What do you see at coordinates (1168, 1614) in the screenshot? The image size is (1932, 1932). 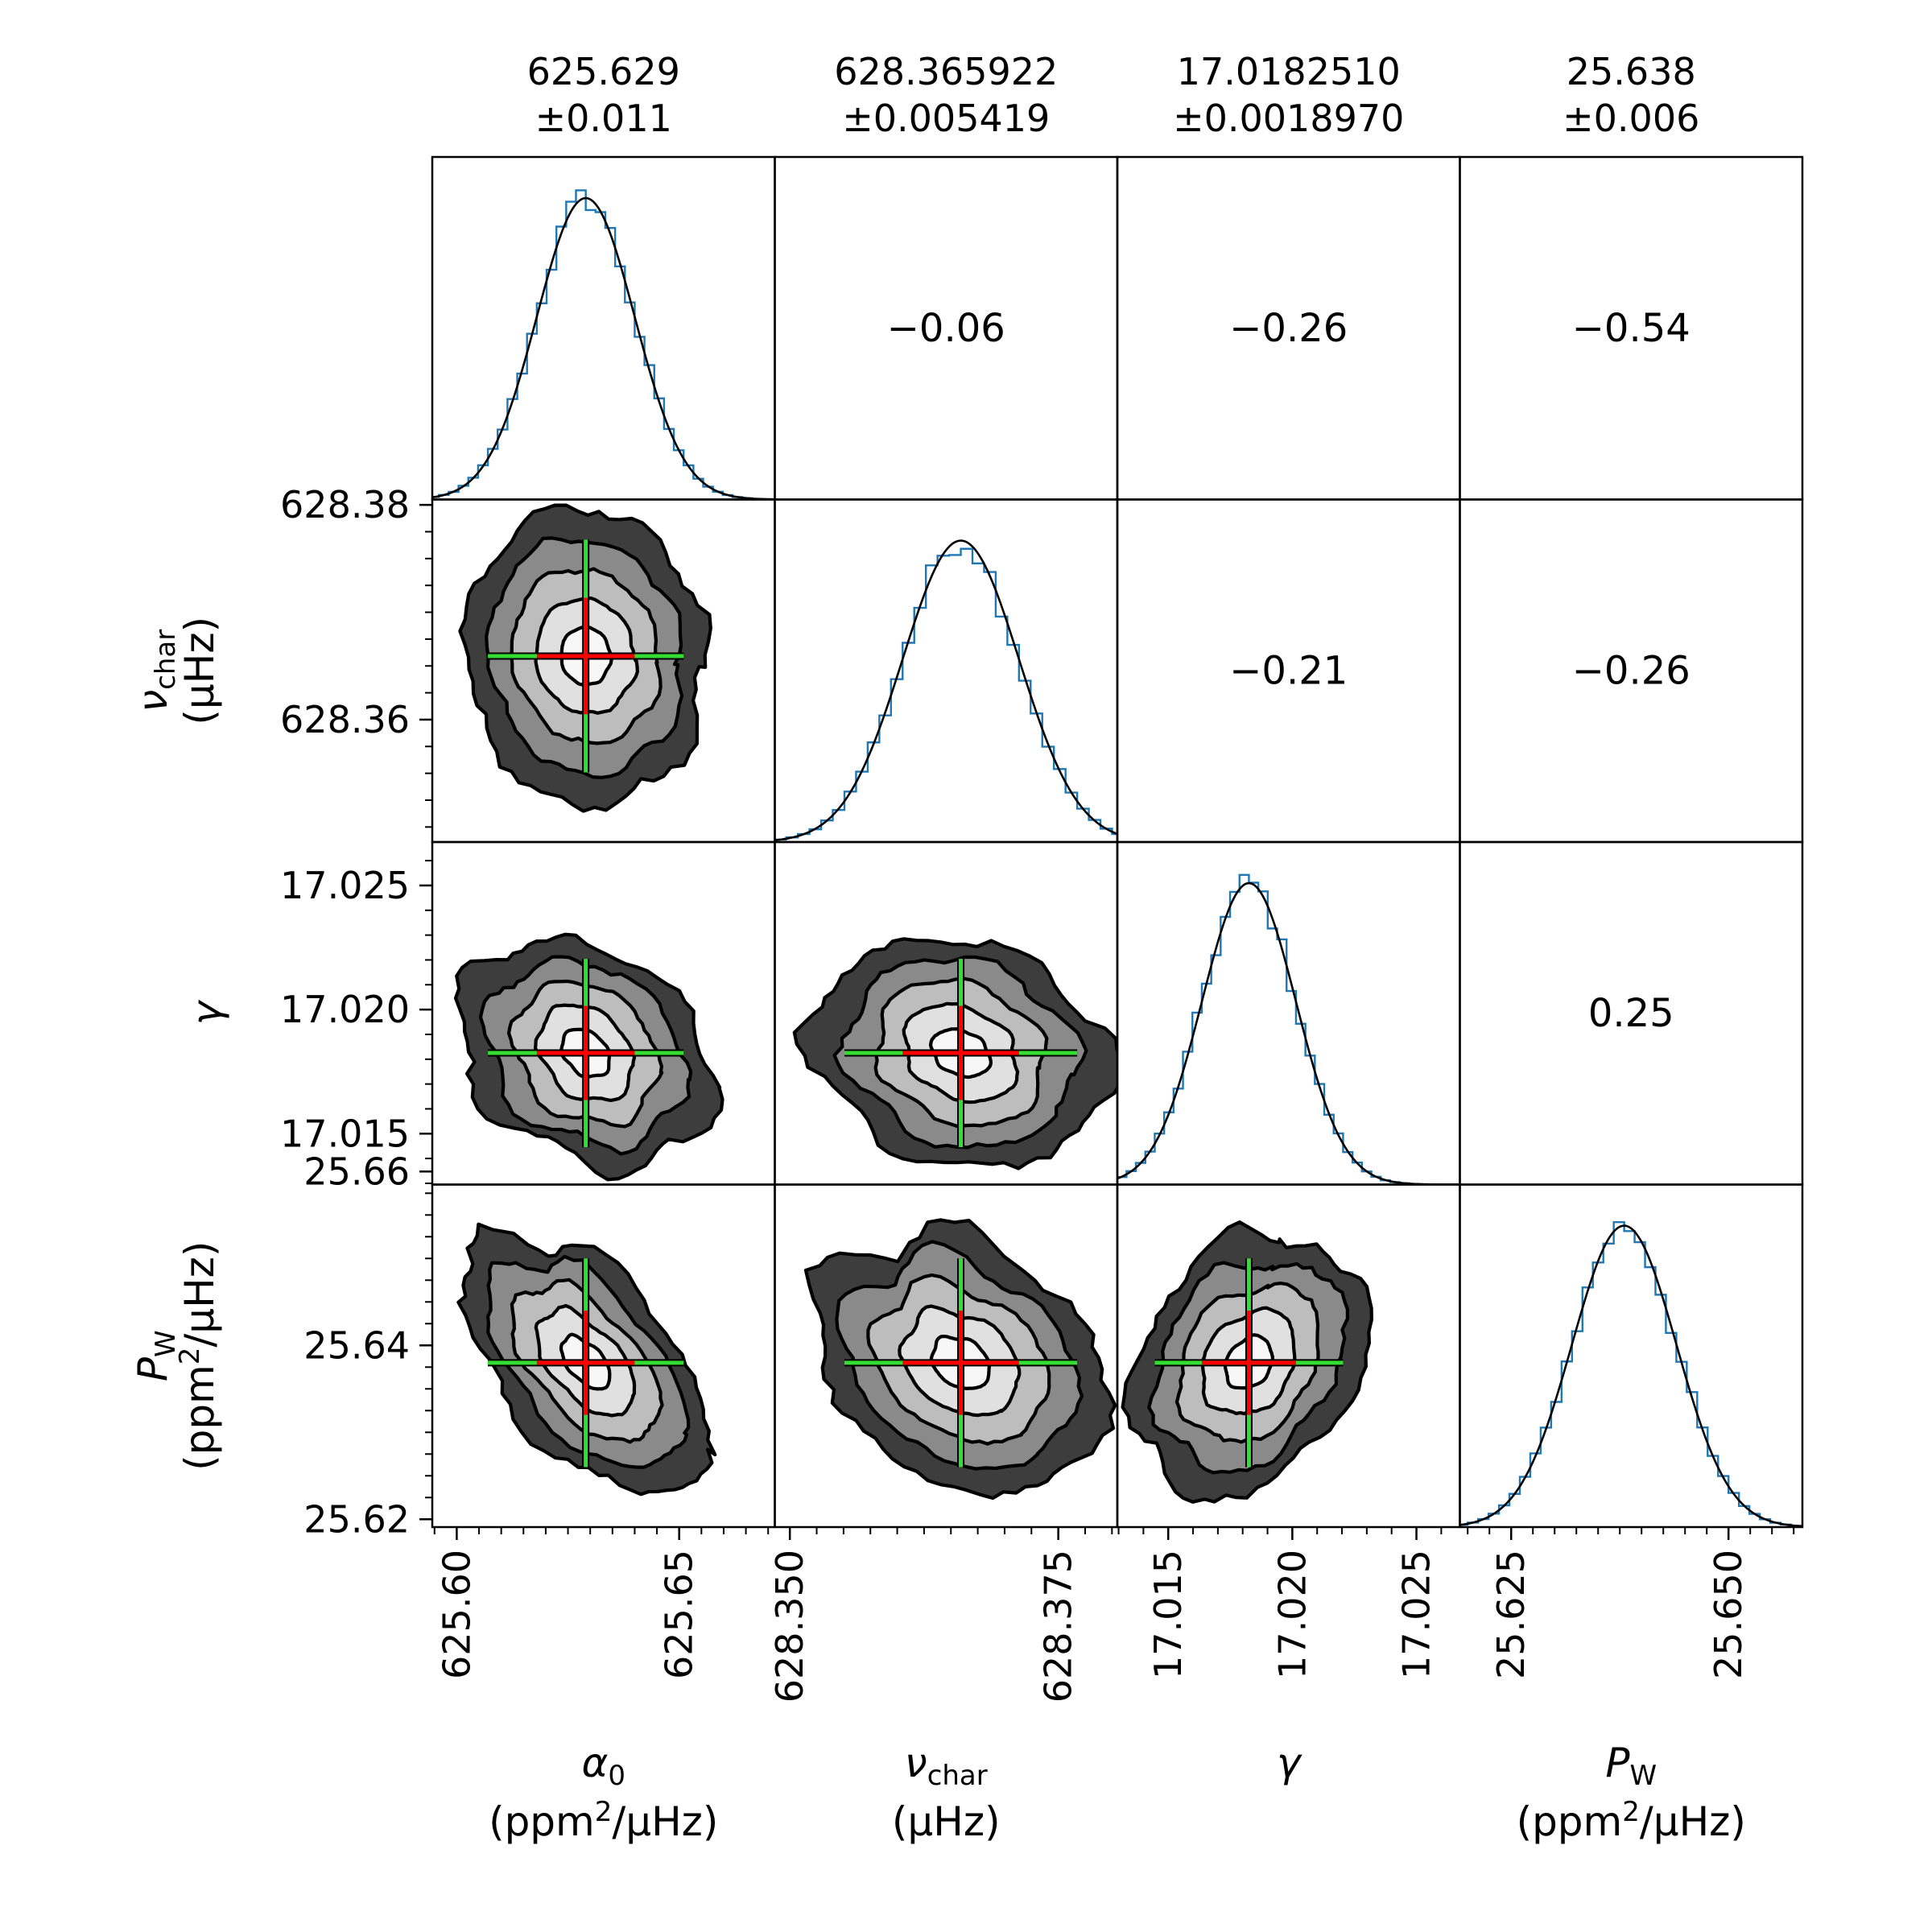 I see `x-tick-label: 17.015` at bounding box center [1168, 1614].